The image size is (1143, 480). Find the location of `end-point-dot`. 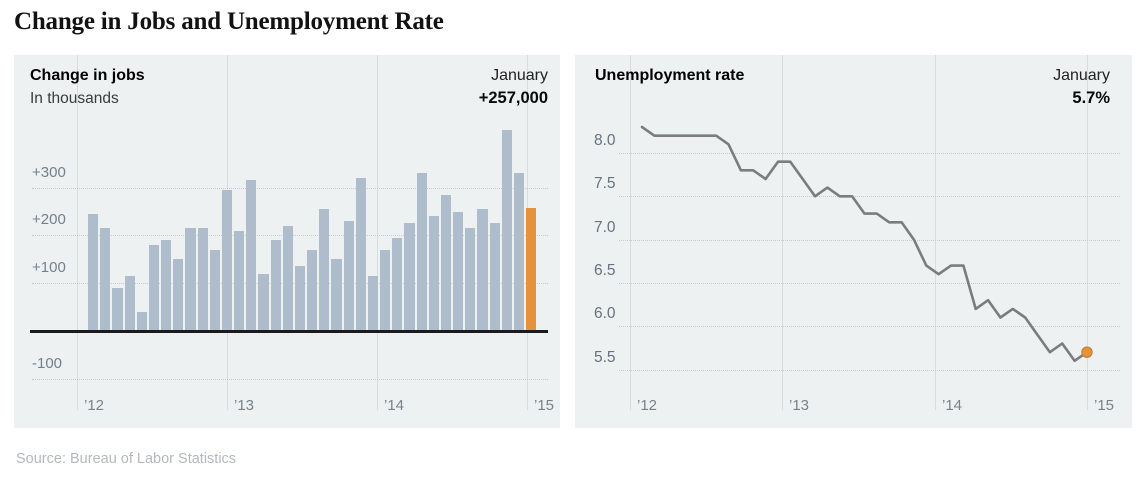

end-point-dot is located at coordinates (1087, 352).